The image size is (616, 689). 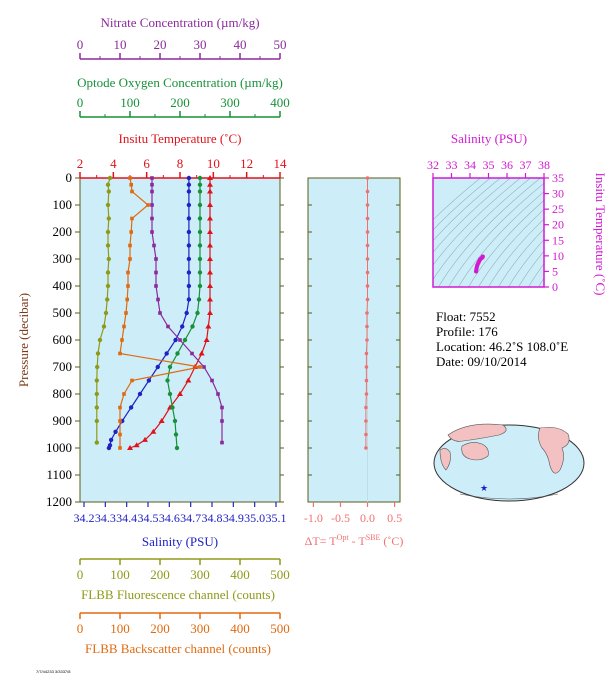 What do you see at coordinates (178, 648) in the screenshot?
I see `backscatter-axis-label: FLBB Backscatter channel (counts)` at bounding box center [178, 648].